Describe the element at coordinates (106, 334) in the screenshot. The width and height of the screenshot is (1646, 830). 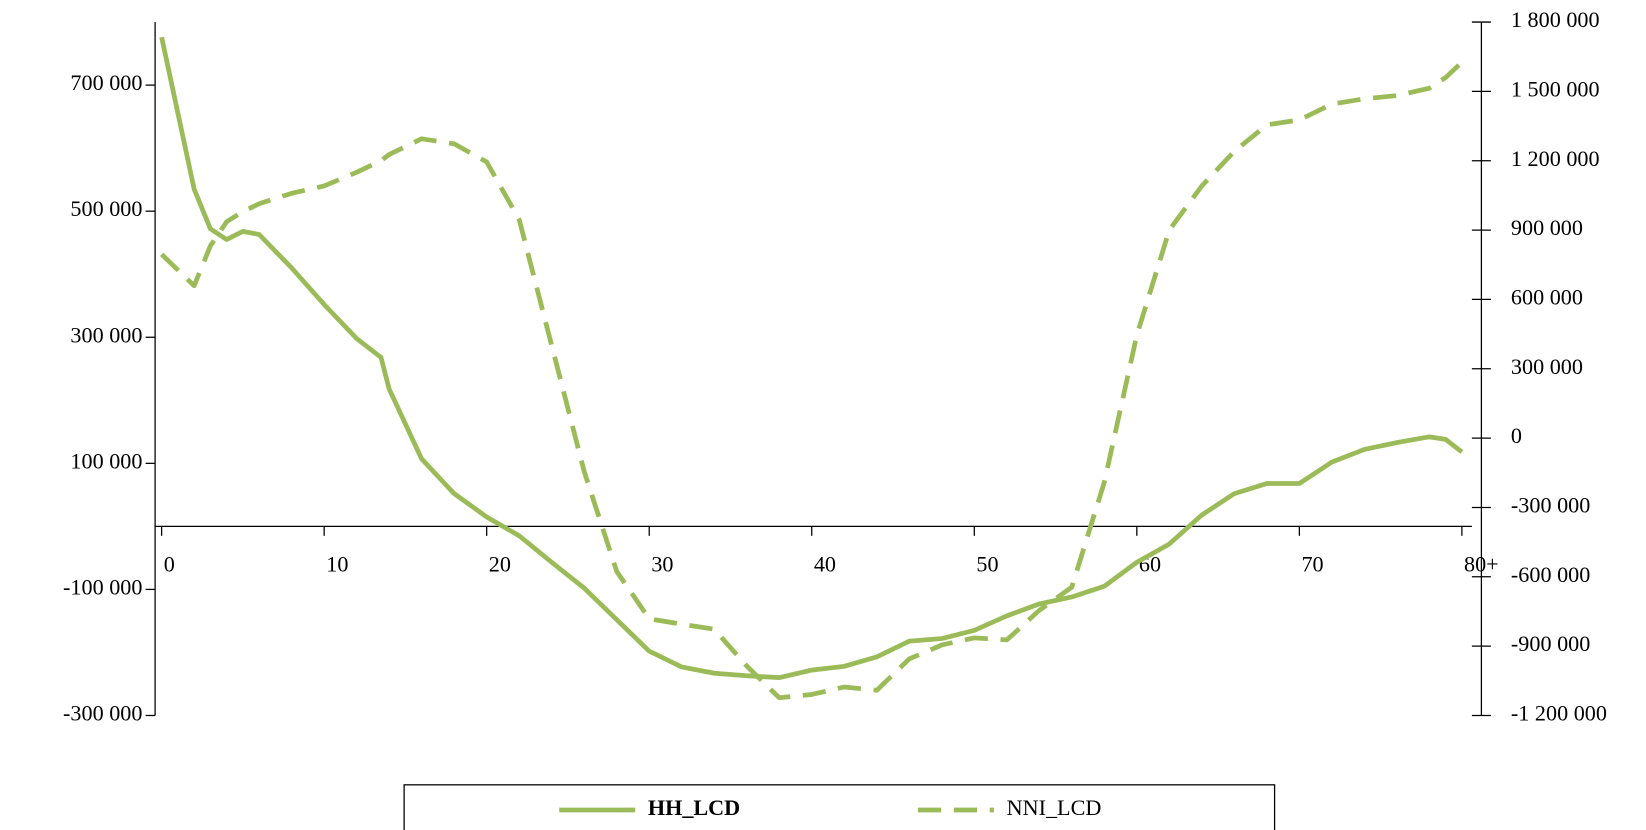
I see `y-tick-label: 300 000` at that location.